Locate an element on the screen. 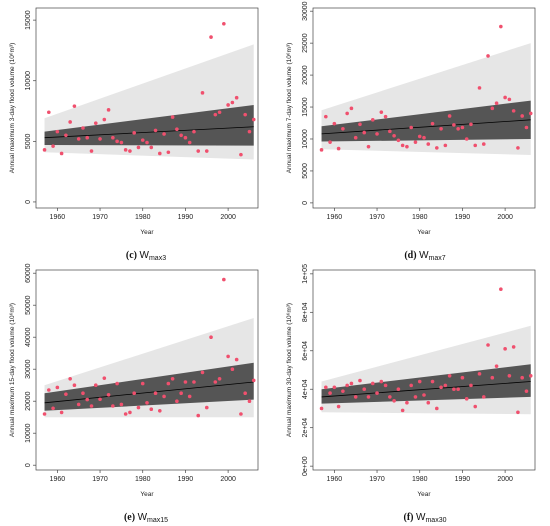  y-tick-label: 5000 is located at coordinates (28, 141).